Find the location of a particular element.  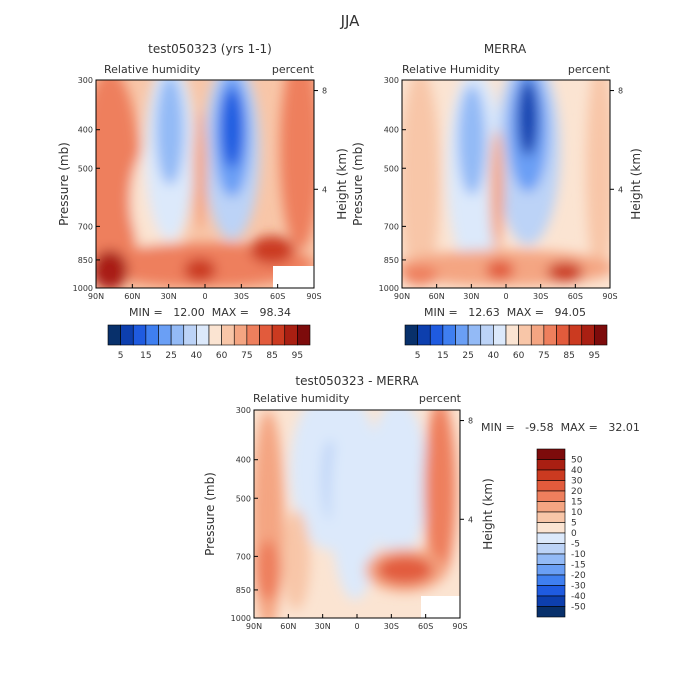

panel-1-ylabel: Pressure (mb) is located at coordinates (64, 184).